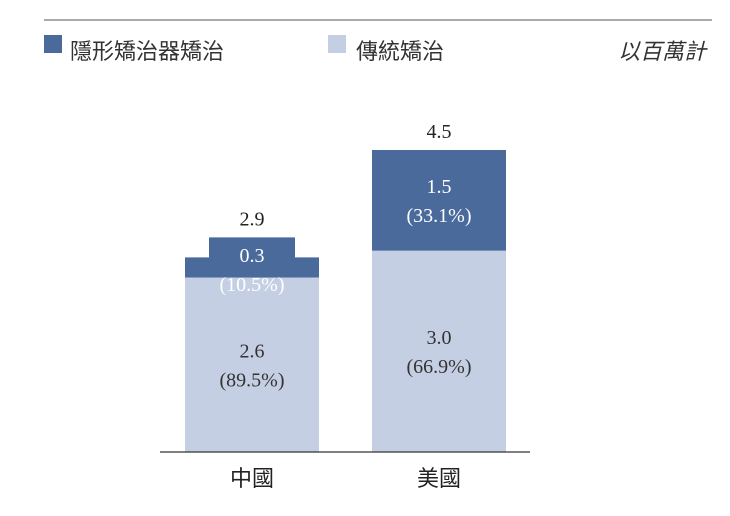  Describe the element at coordinates (252, 364) in the screenshot. I see `bar-china-traditional` at that location.